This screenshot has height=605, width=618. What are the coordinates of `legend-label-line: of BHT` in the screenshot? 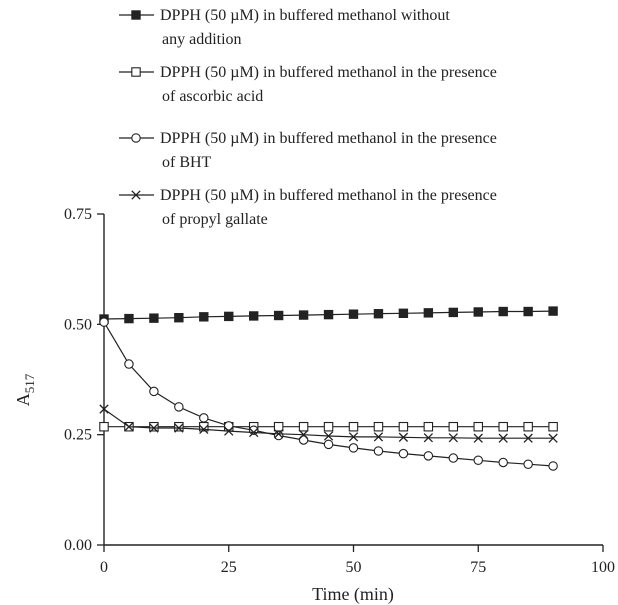 It's located at (187, 162).